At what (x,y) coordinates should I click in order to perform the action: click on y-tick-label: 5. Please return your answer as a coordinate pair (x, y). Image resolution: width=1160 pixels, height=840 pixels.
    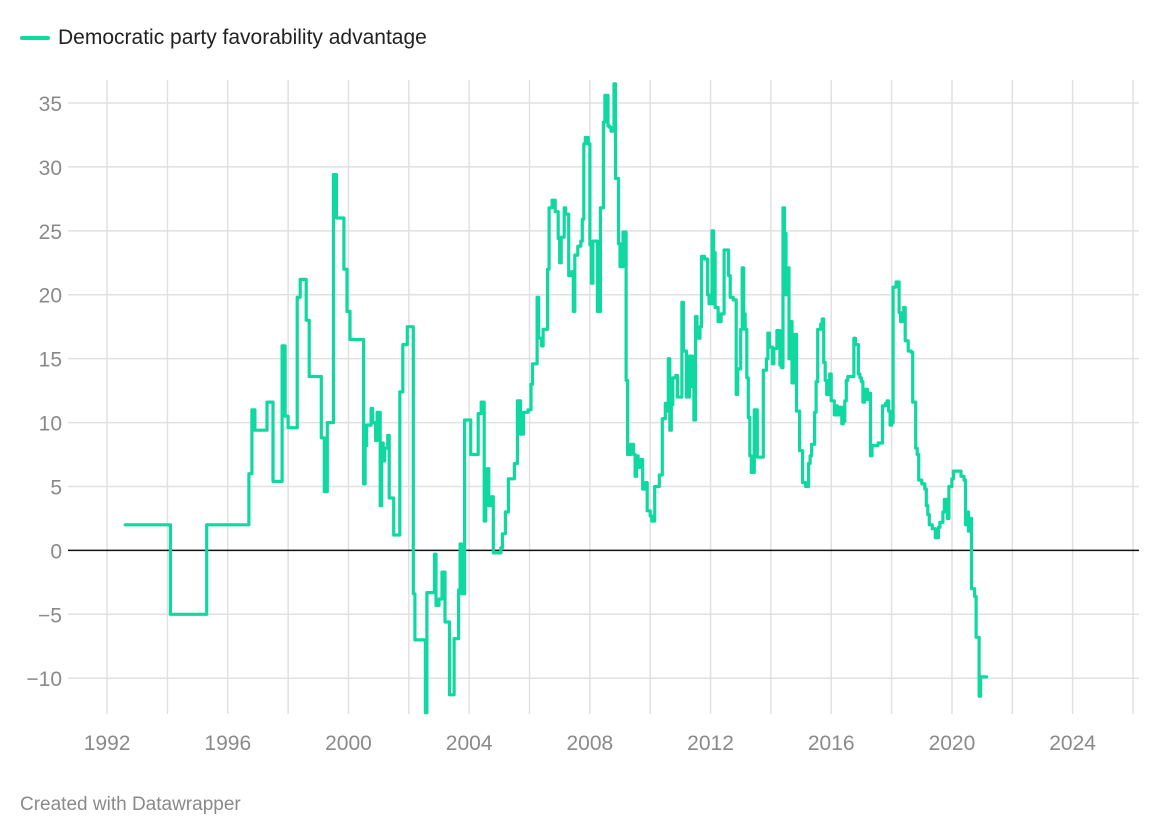
    Looking at the image, I should click on (56, 487).